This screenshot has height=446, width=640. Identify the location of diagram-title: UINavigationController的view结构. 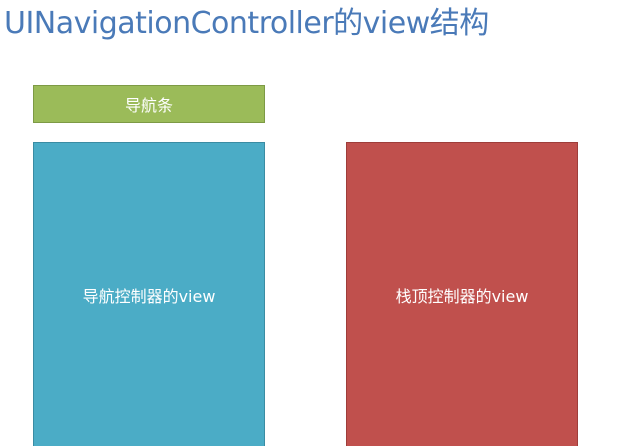
(246, 23).